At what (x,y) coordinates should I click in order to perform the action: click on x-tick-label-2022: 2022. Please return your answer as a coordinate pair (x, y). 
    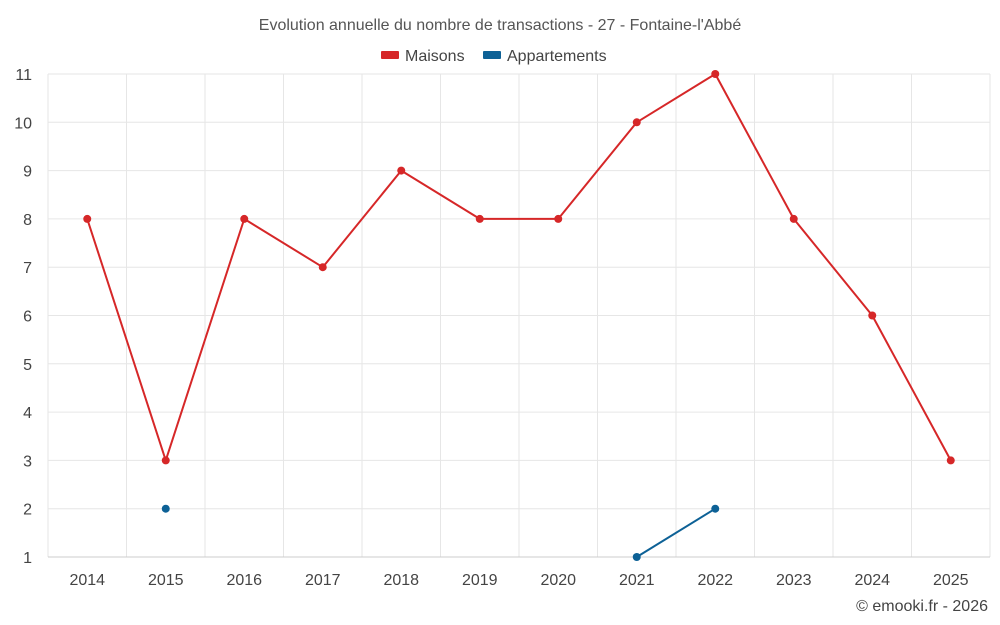
    Looking at the image, I should click on (715, 580).